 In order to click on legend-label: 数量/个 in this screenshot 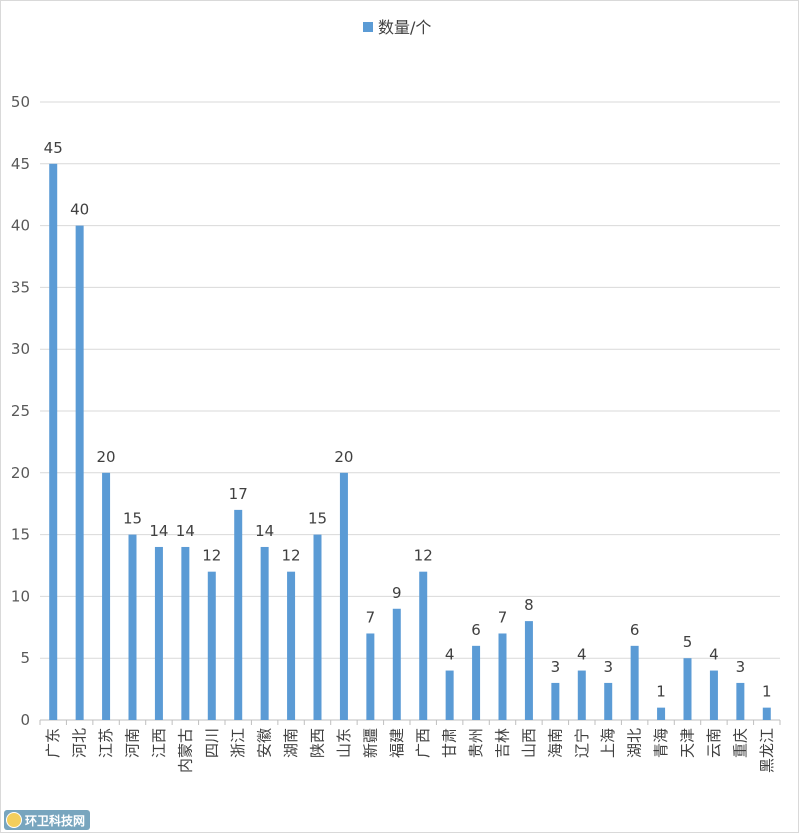, I will do `click(404, 27)`.